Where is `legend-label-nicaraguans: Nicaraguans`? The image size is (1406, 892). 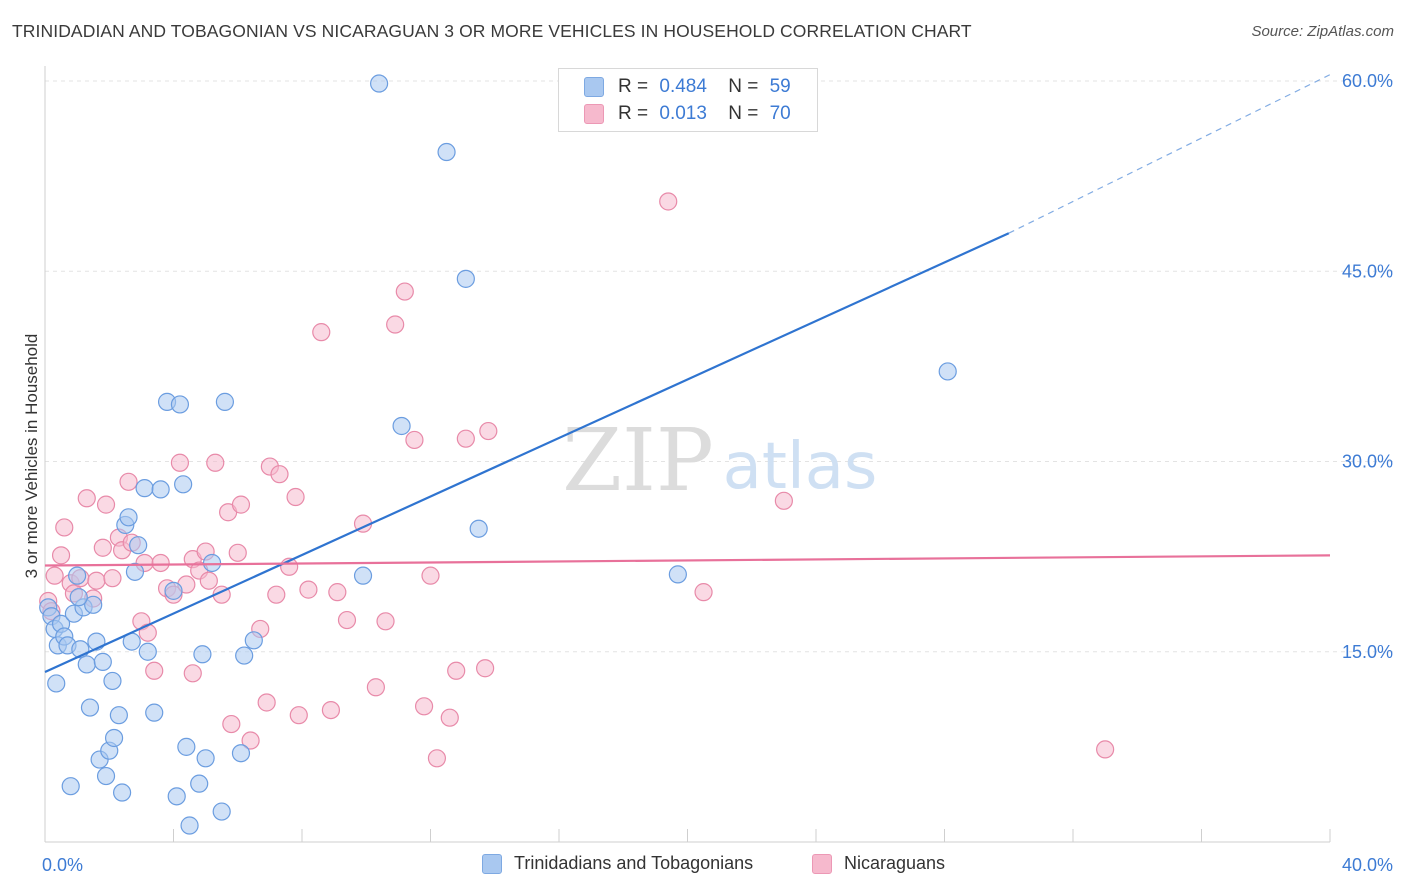
legend-label-nicaraguans: Nicaraguans is located at coordinates (895, 863).